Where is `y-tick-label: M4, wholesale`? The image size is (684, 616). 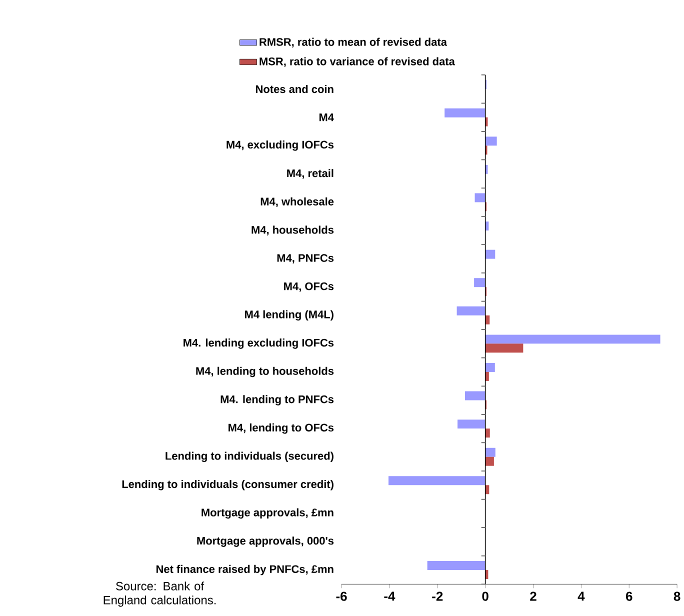 y-tick-label: M4, wholesale is located at coordinates (297, 202).